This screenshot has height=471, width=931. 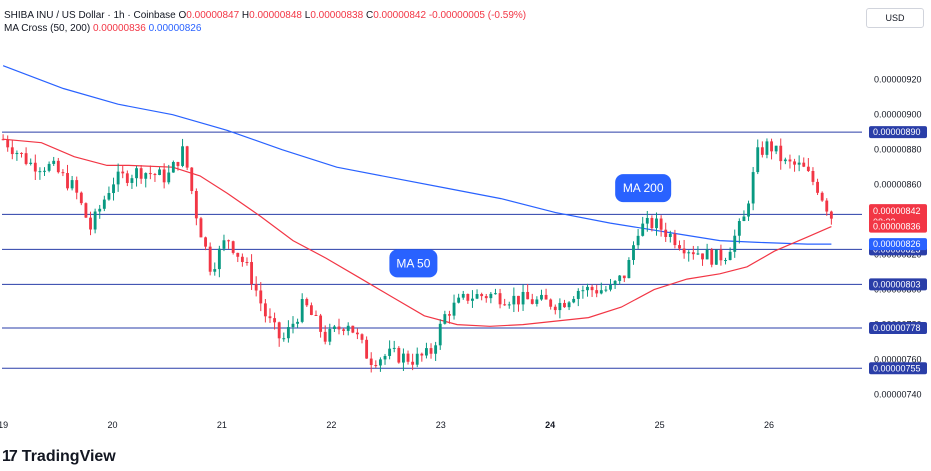 What do you see at coordinates (113, 425) in the screenshot?
I see `x-tick-label: 20` at bounding box center [113, 425].